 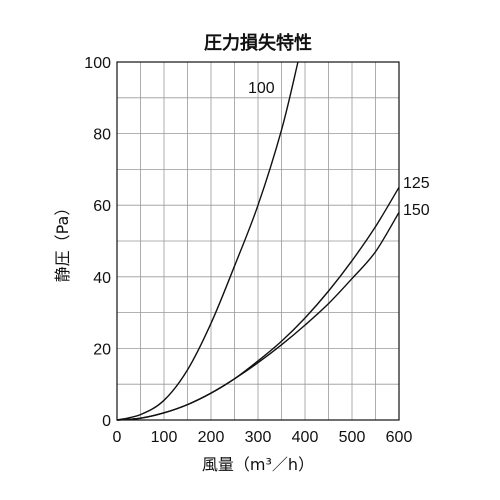 What do you see at coordinates (261, 88) in the screenshot?
I see `series-label-100: 100` at bounding box center [261, 88].